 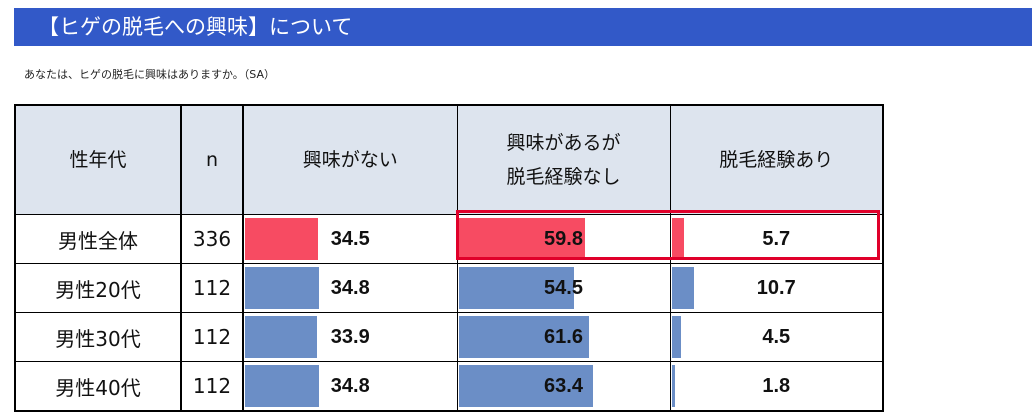 What do you see at coordinates (149, 74) in the screenshot?
I see `survey-question: あなたは、ヒゲの脱毛に興味はありますか。（SA）` at bounding box center [149, 74].